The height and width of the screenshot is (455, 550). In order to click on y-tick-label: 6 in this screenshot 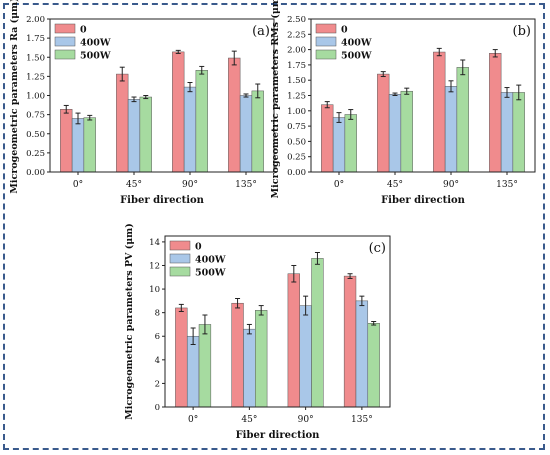, I will do `click(157, 337)`.